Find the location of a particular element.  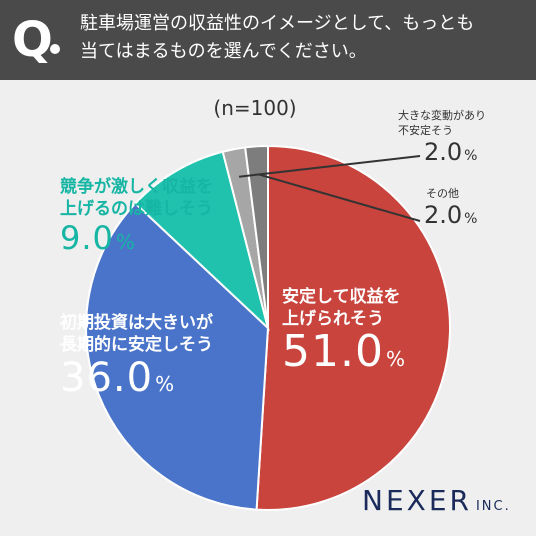

question-mark: Q is located at coordinates (32, 40).